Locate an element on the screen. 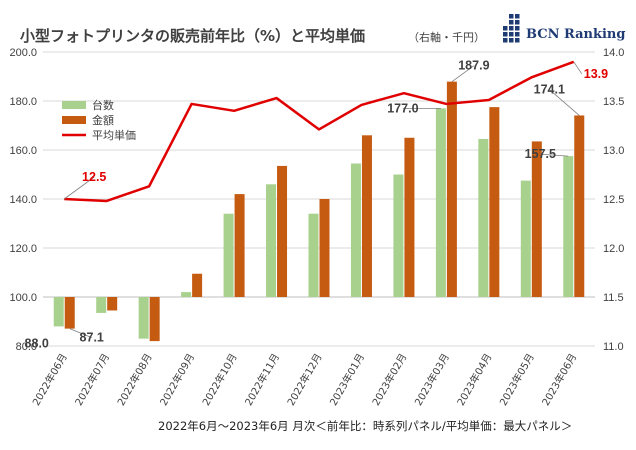  x-tick-label: 2022年11月 is located at coordinates (262, 379).